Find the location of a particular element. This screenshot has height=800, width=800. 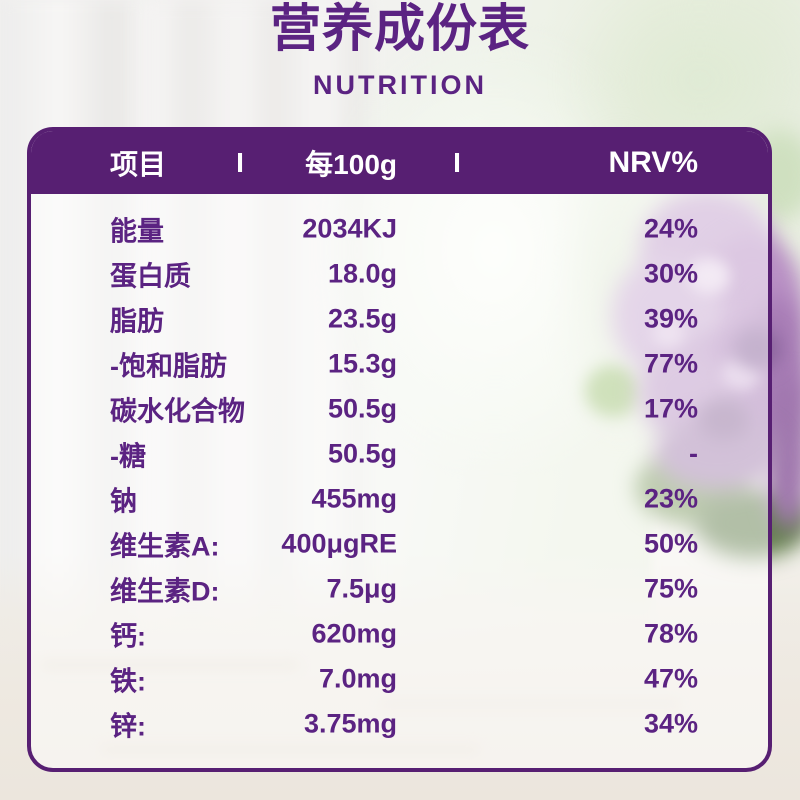

table-row: 锌: 3.75mg 34% is located at coordinates (399, 723).